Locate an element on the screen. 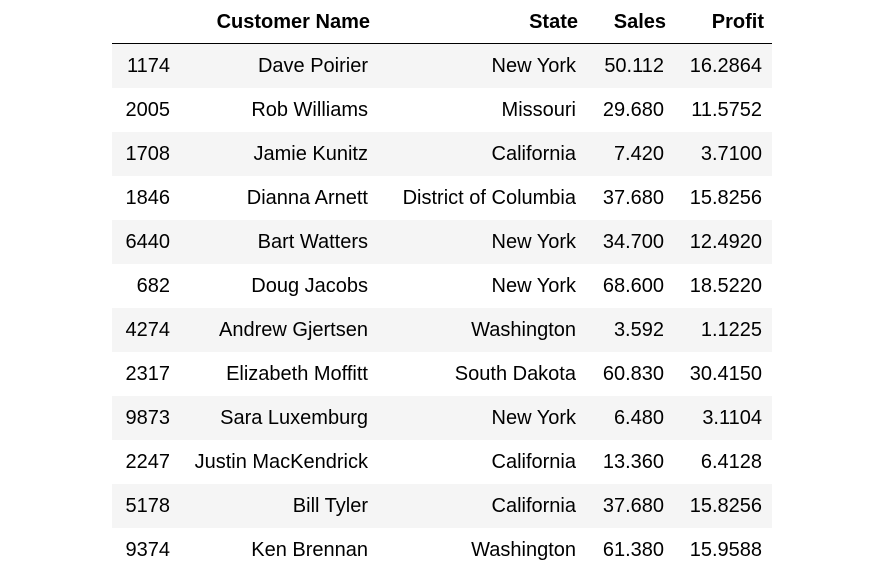 The height and width of the screenshot is (579, 885). customer-name-cell: Dave Poirier is located at coordinates (312, 65).